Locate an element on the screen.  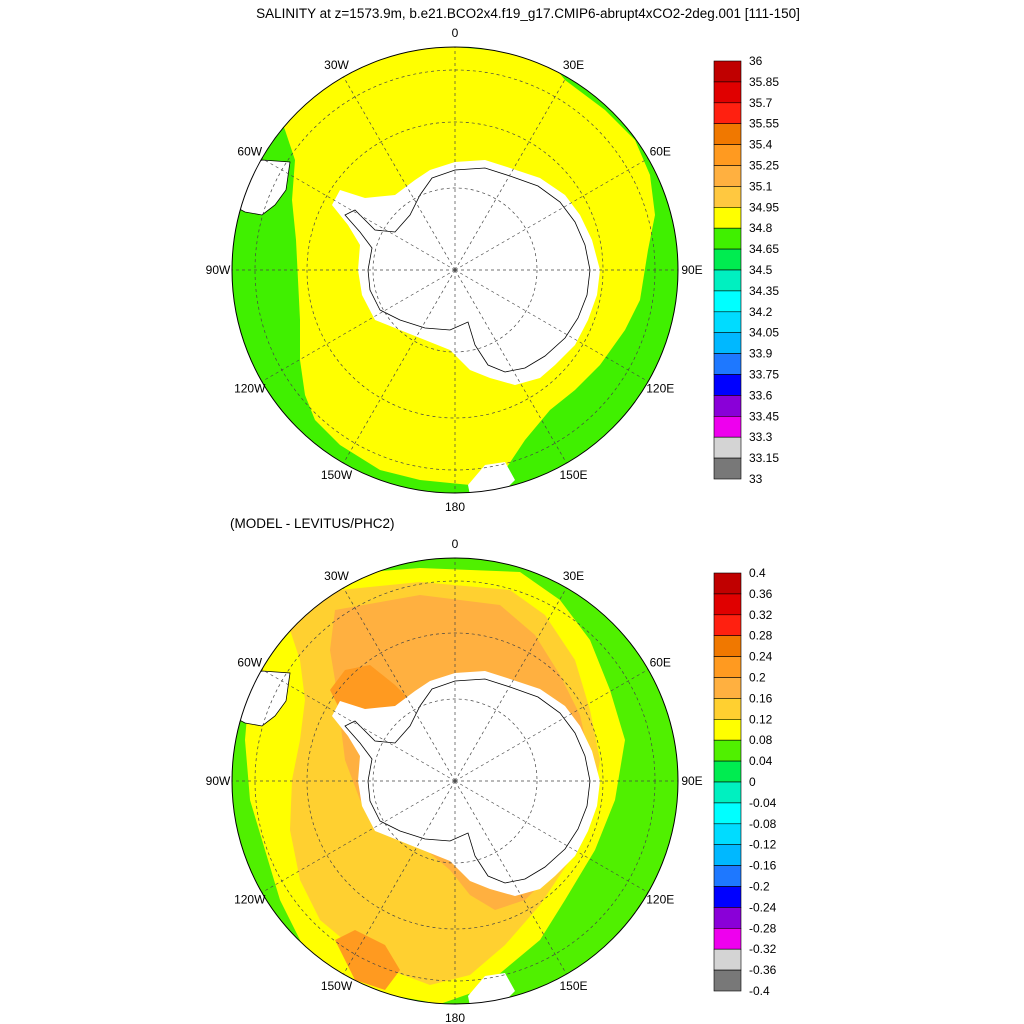
colorbar-label: -0.08 is located at coordinates (763, 824).